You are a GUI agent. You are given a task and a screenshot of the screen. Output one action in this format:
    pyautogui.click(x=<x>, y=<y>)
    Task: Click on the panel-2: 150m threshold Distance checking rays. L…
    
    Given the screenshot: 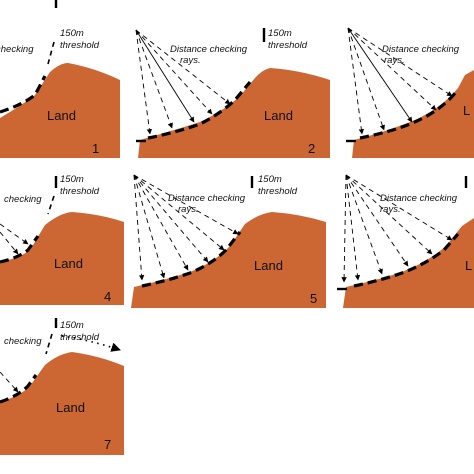 What is the action you would take?
    pyautogui.click(x=232, y=93)
    